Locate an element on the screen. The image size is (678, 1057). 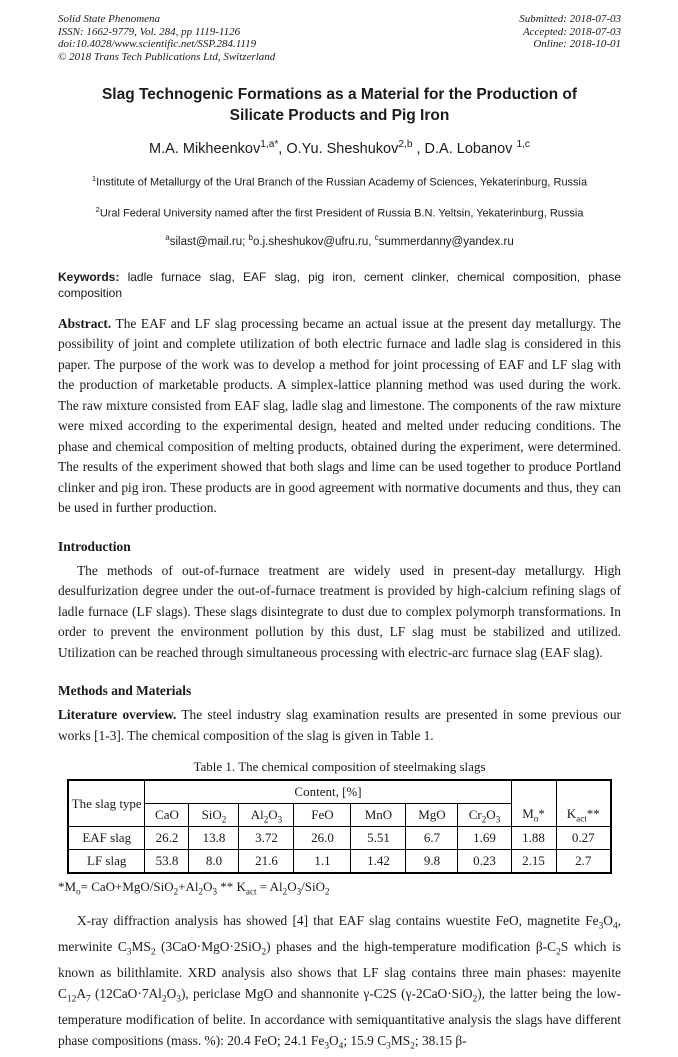
table-header-cao: CaO is located at coordinates (167, 815).